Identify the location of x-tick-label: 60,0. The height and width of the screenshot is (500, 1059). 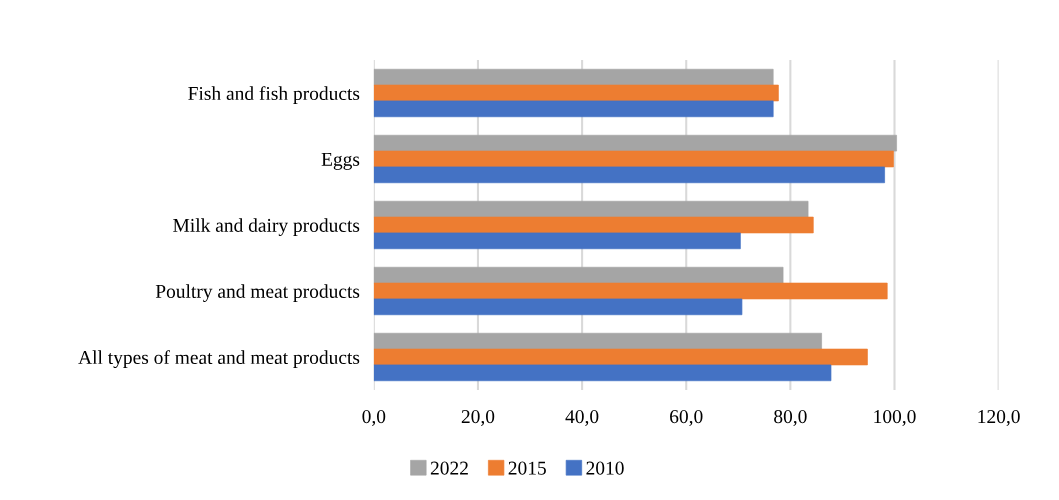
(686, 418).